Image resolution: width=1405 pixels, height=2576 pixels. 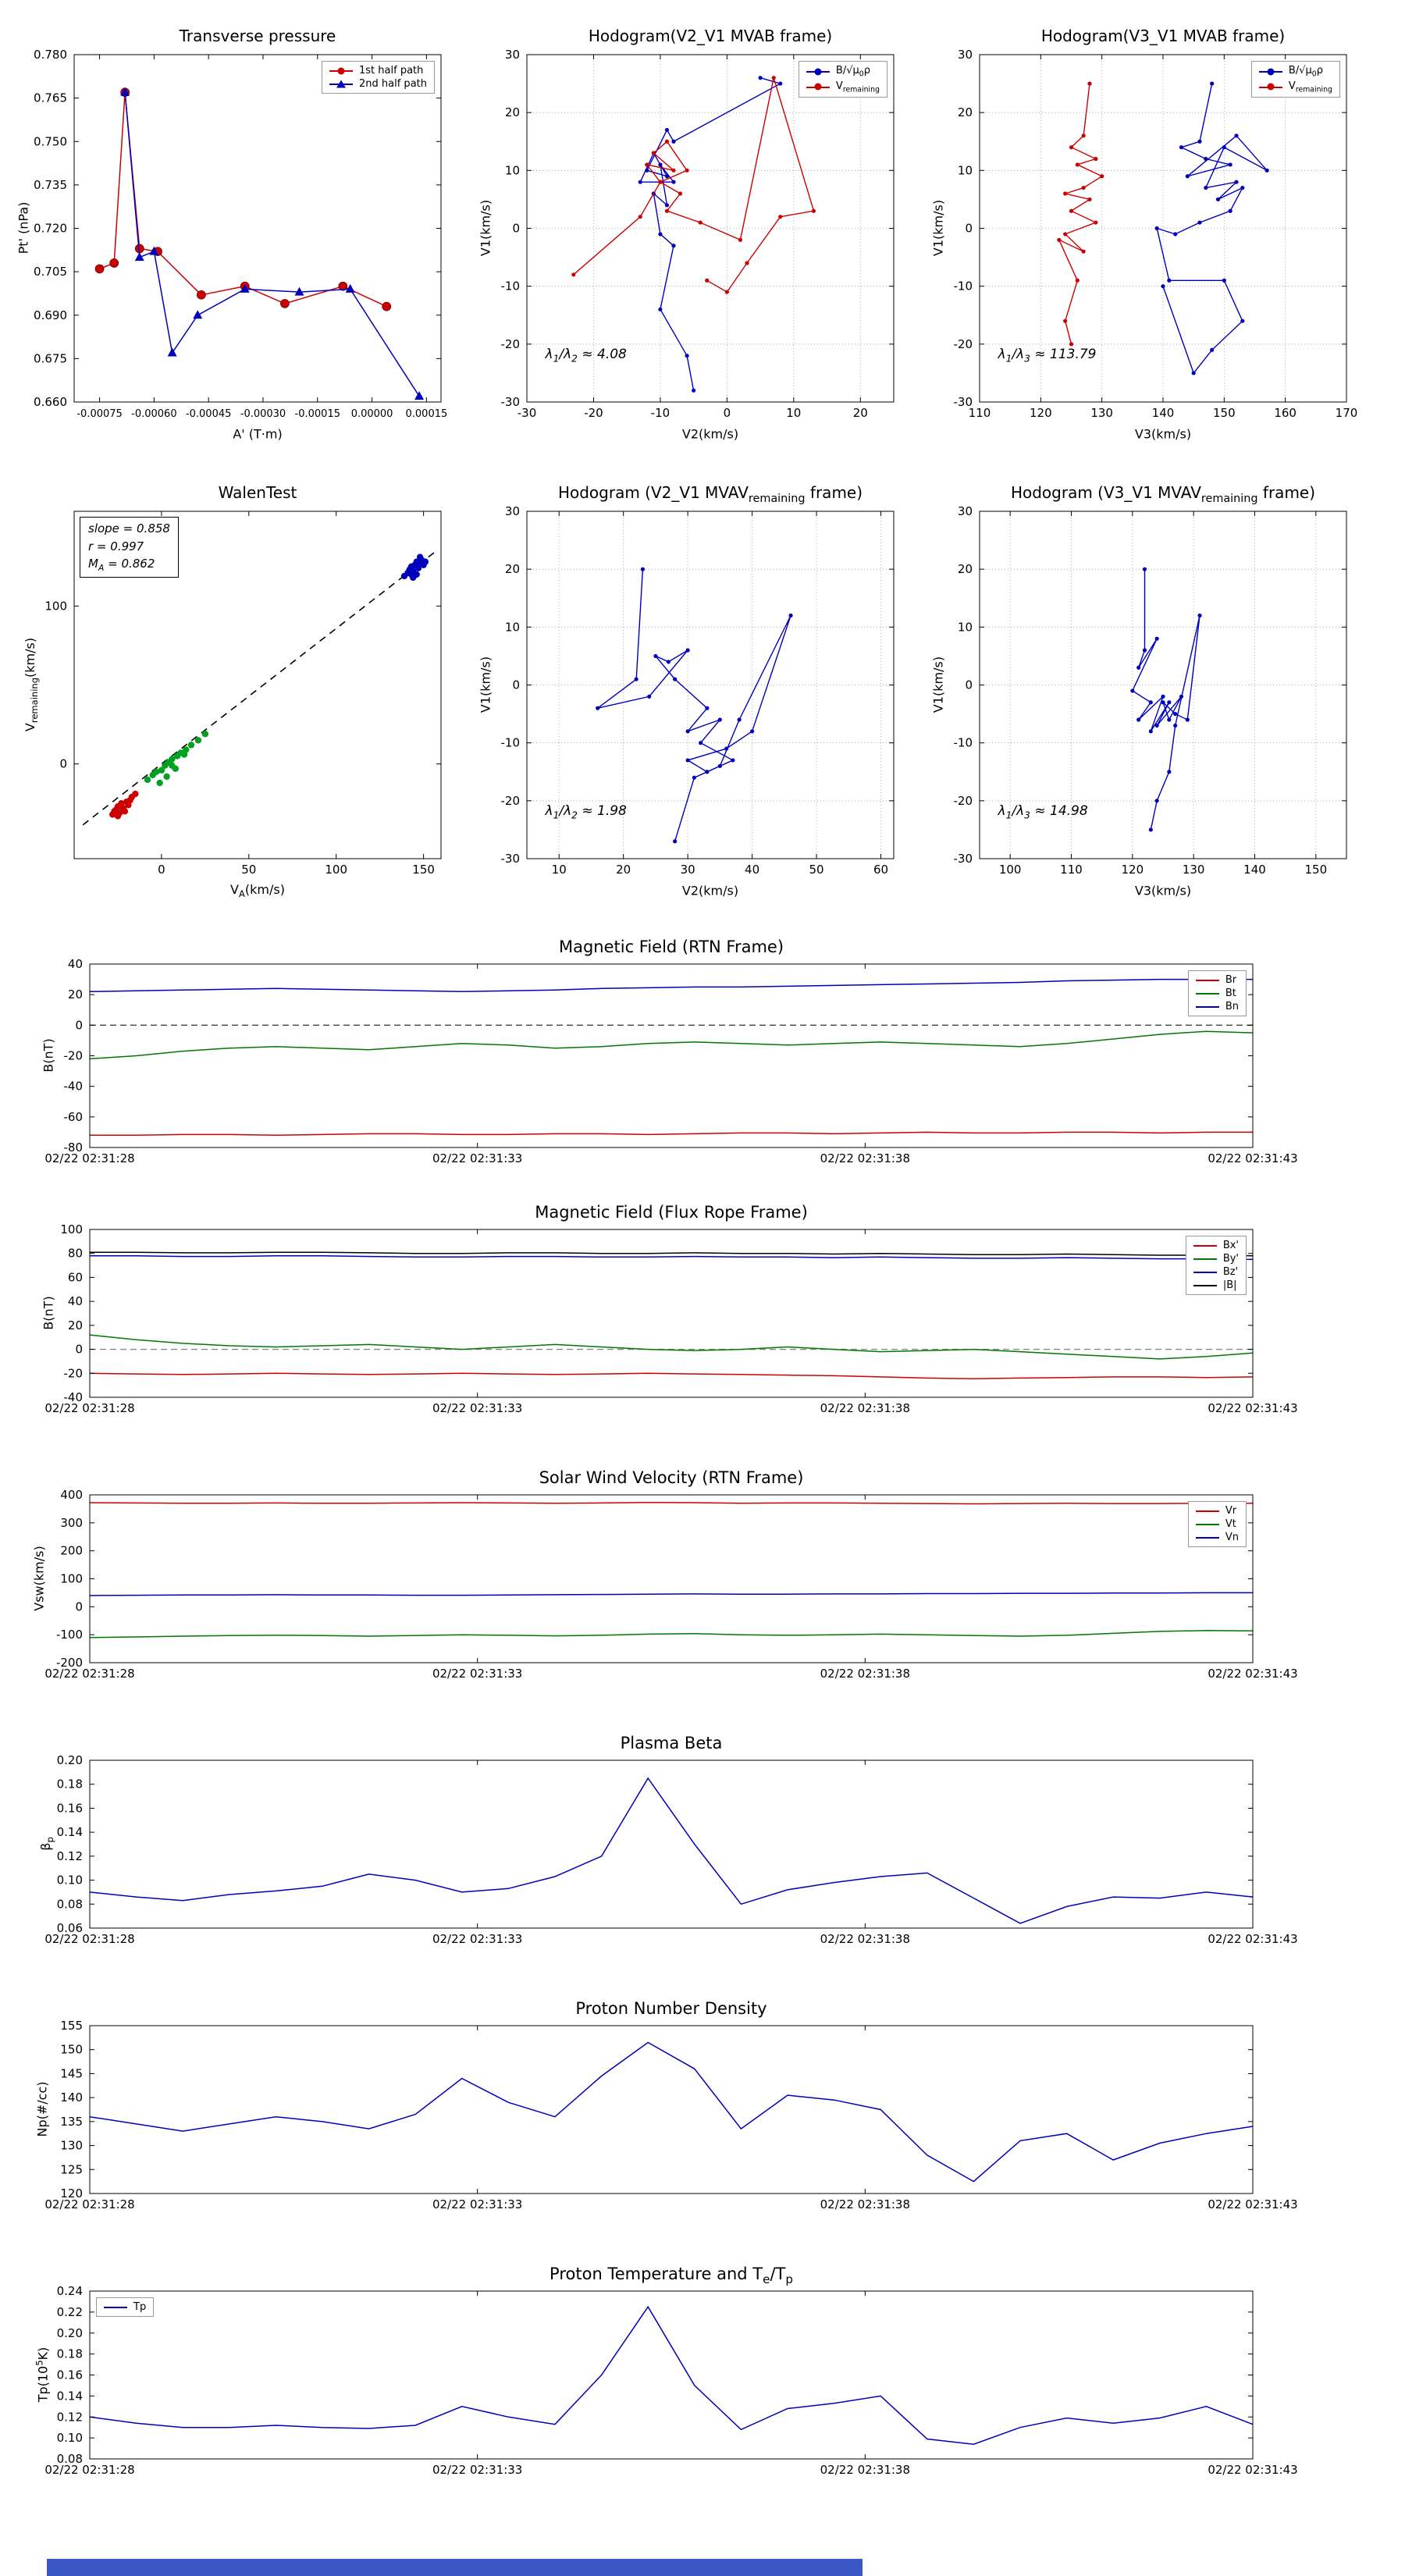 I want to click on x-tick-label: 02/22 02:31:33, so click(x=477, y=1408).